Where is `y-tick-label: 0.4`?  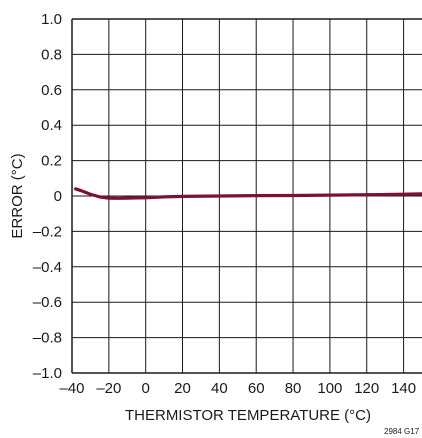
y-tick-label: 0.4 is located at coordinates (51, 125).